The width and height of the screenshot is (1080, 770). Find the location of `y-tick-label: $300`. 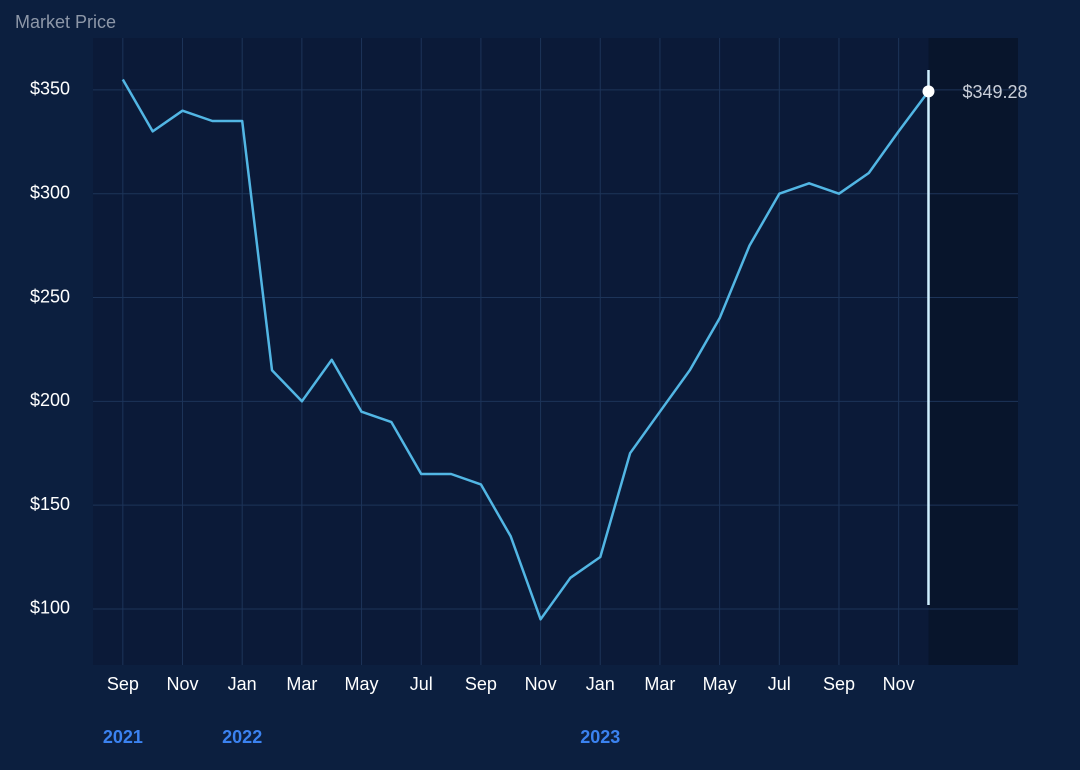

y-tick-label: $300 is located at coordinates (50, 192).